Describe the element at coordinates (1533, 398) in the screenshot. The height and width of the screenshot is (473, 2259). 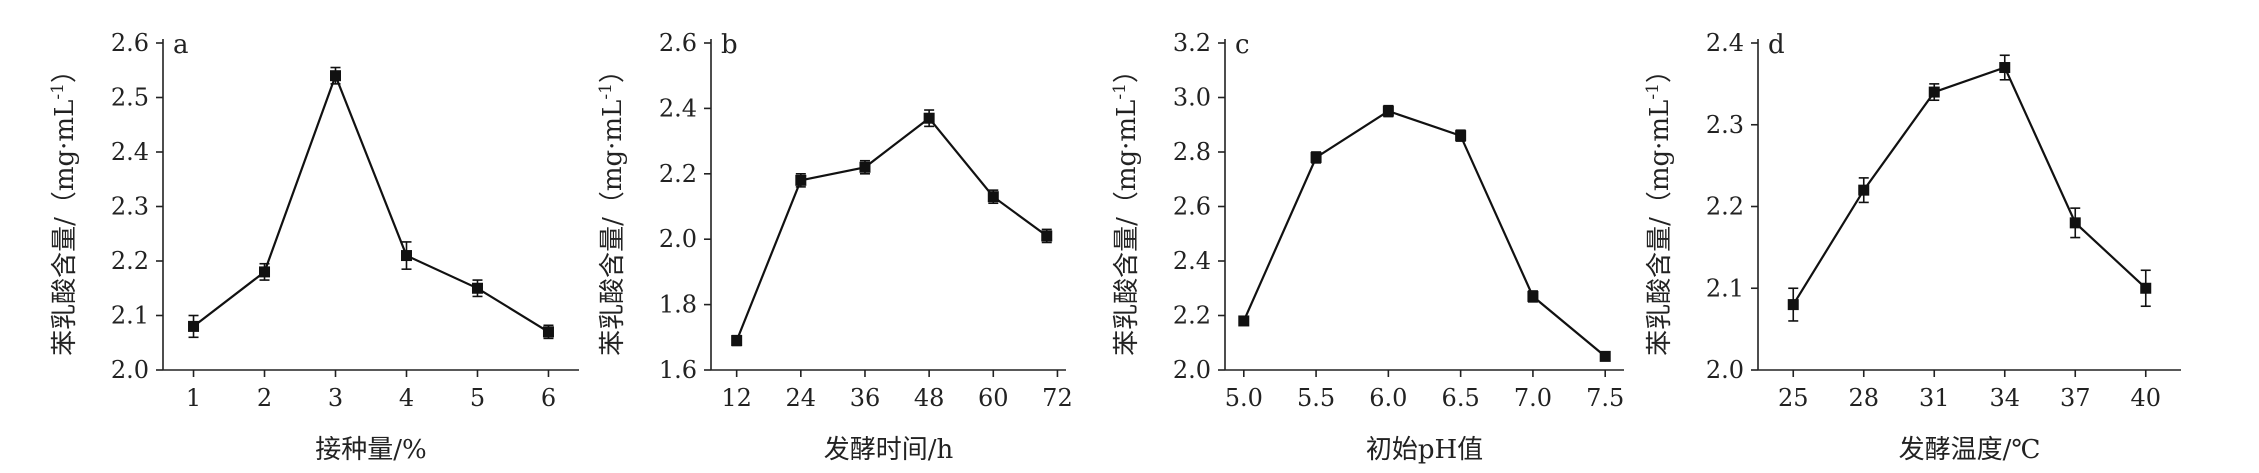
I see `x-tick-label: 7.0` at that location.